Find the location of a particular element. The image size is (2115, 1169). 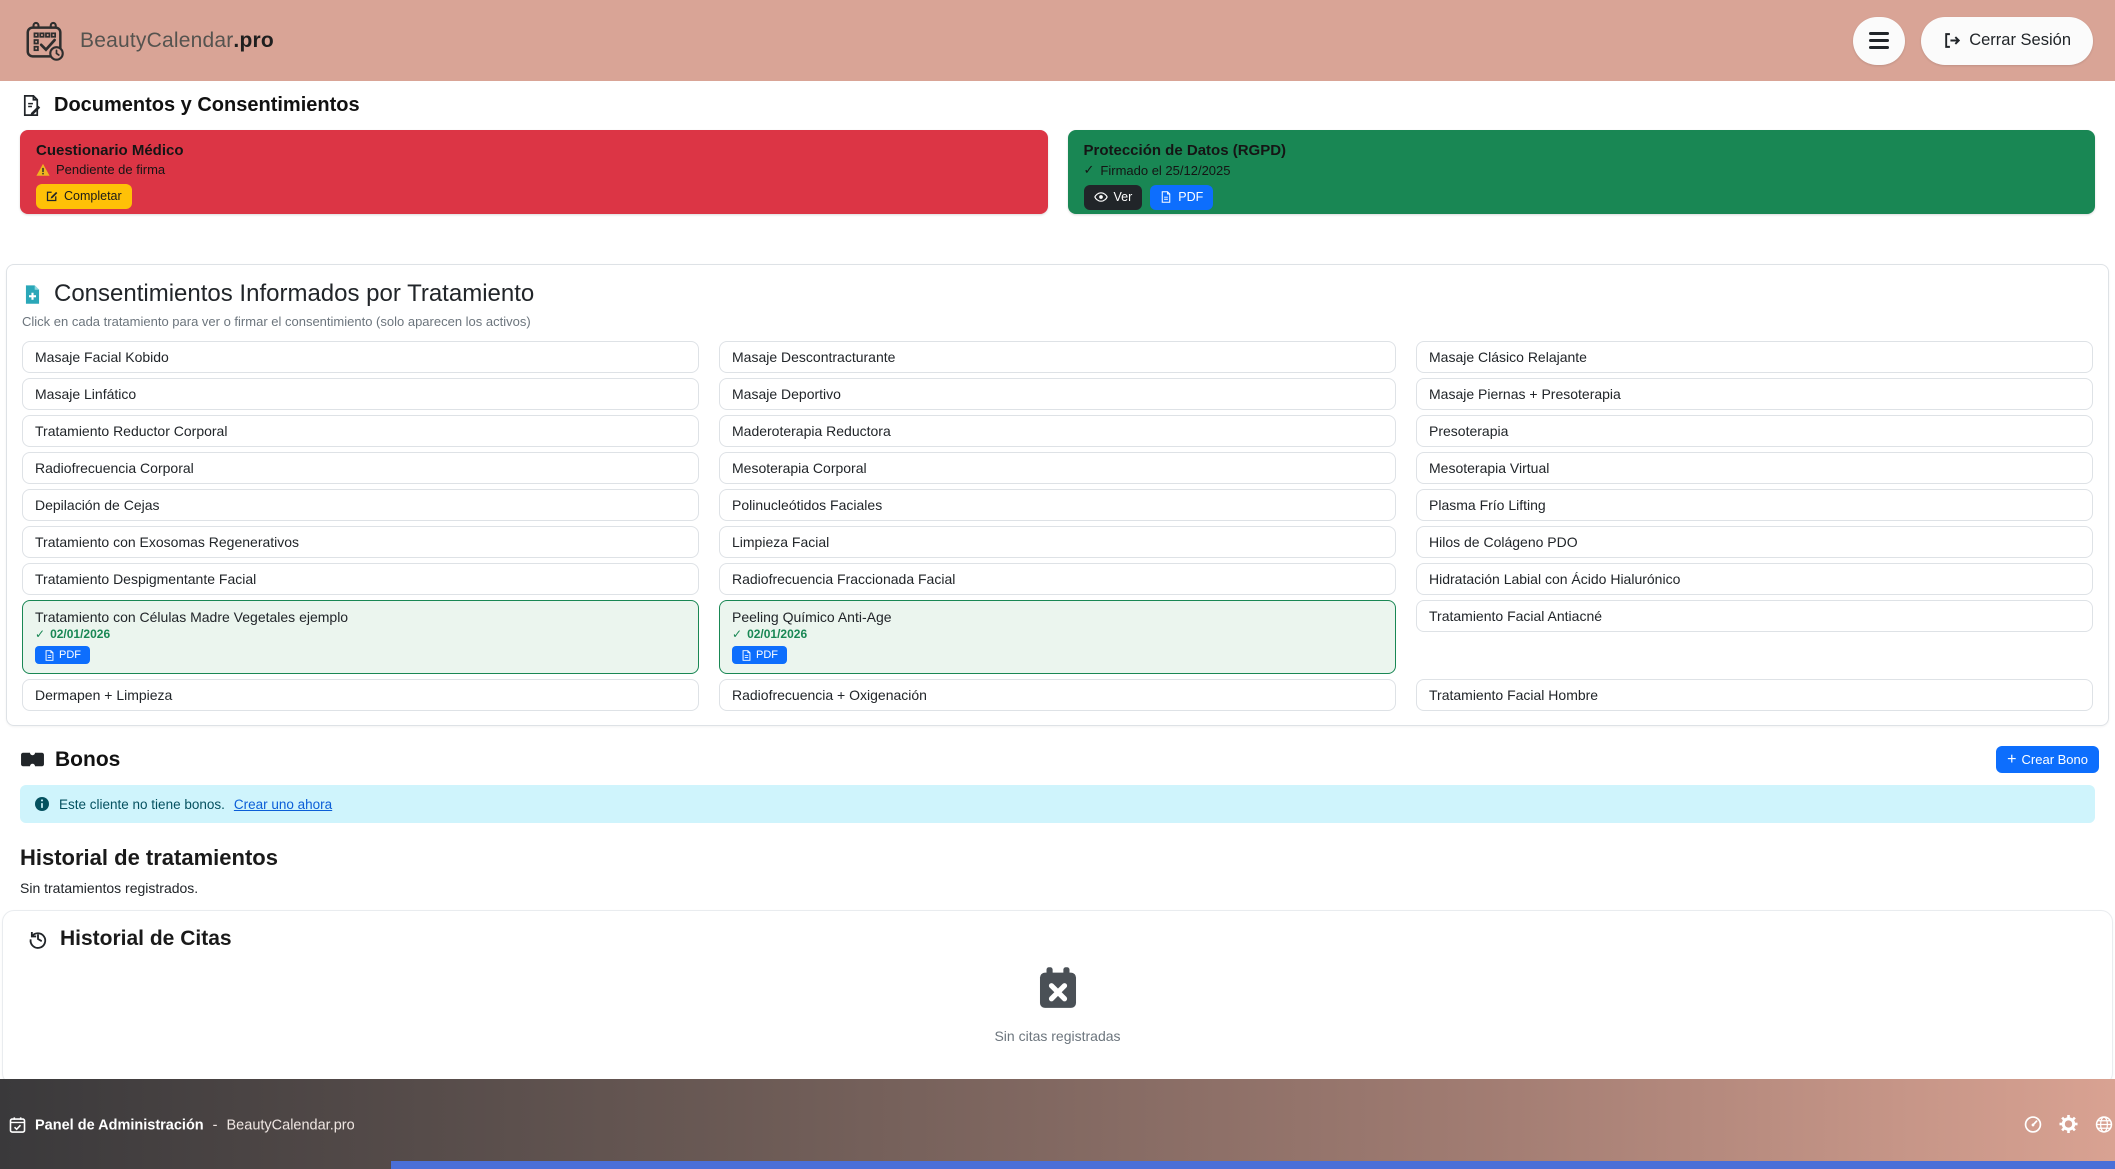

treatment-name: Polinucleótidos Faciales is located at coordinates (807, 505).